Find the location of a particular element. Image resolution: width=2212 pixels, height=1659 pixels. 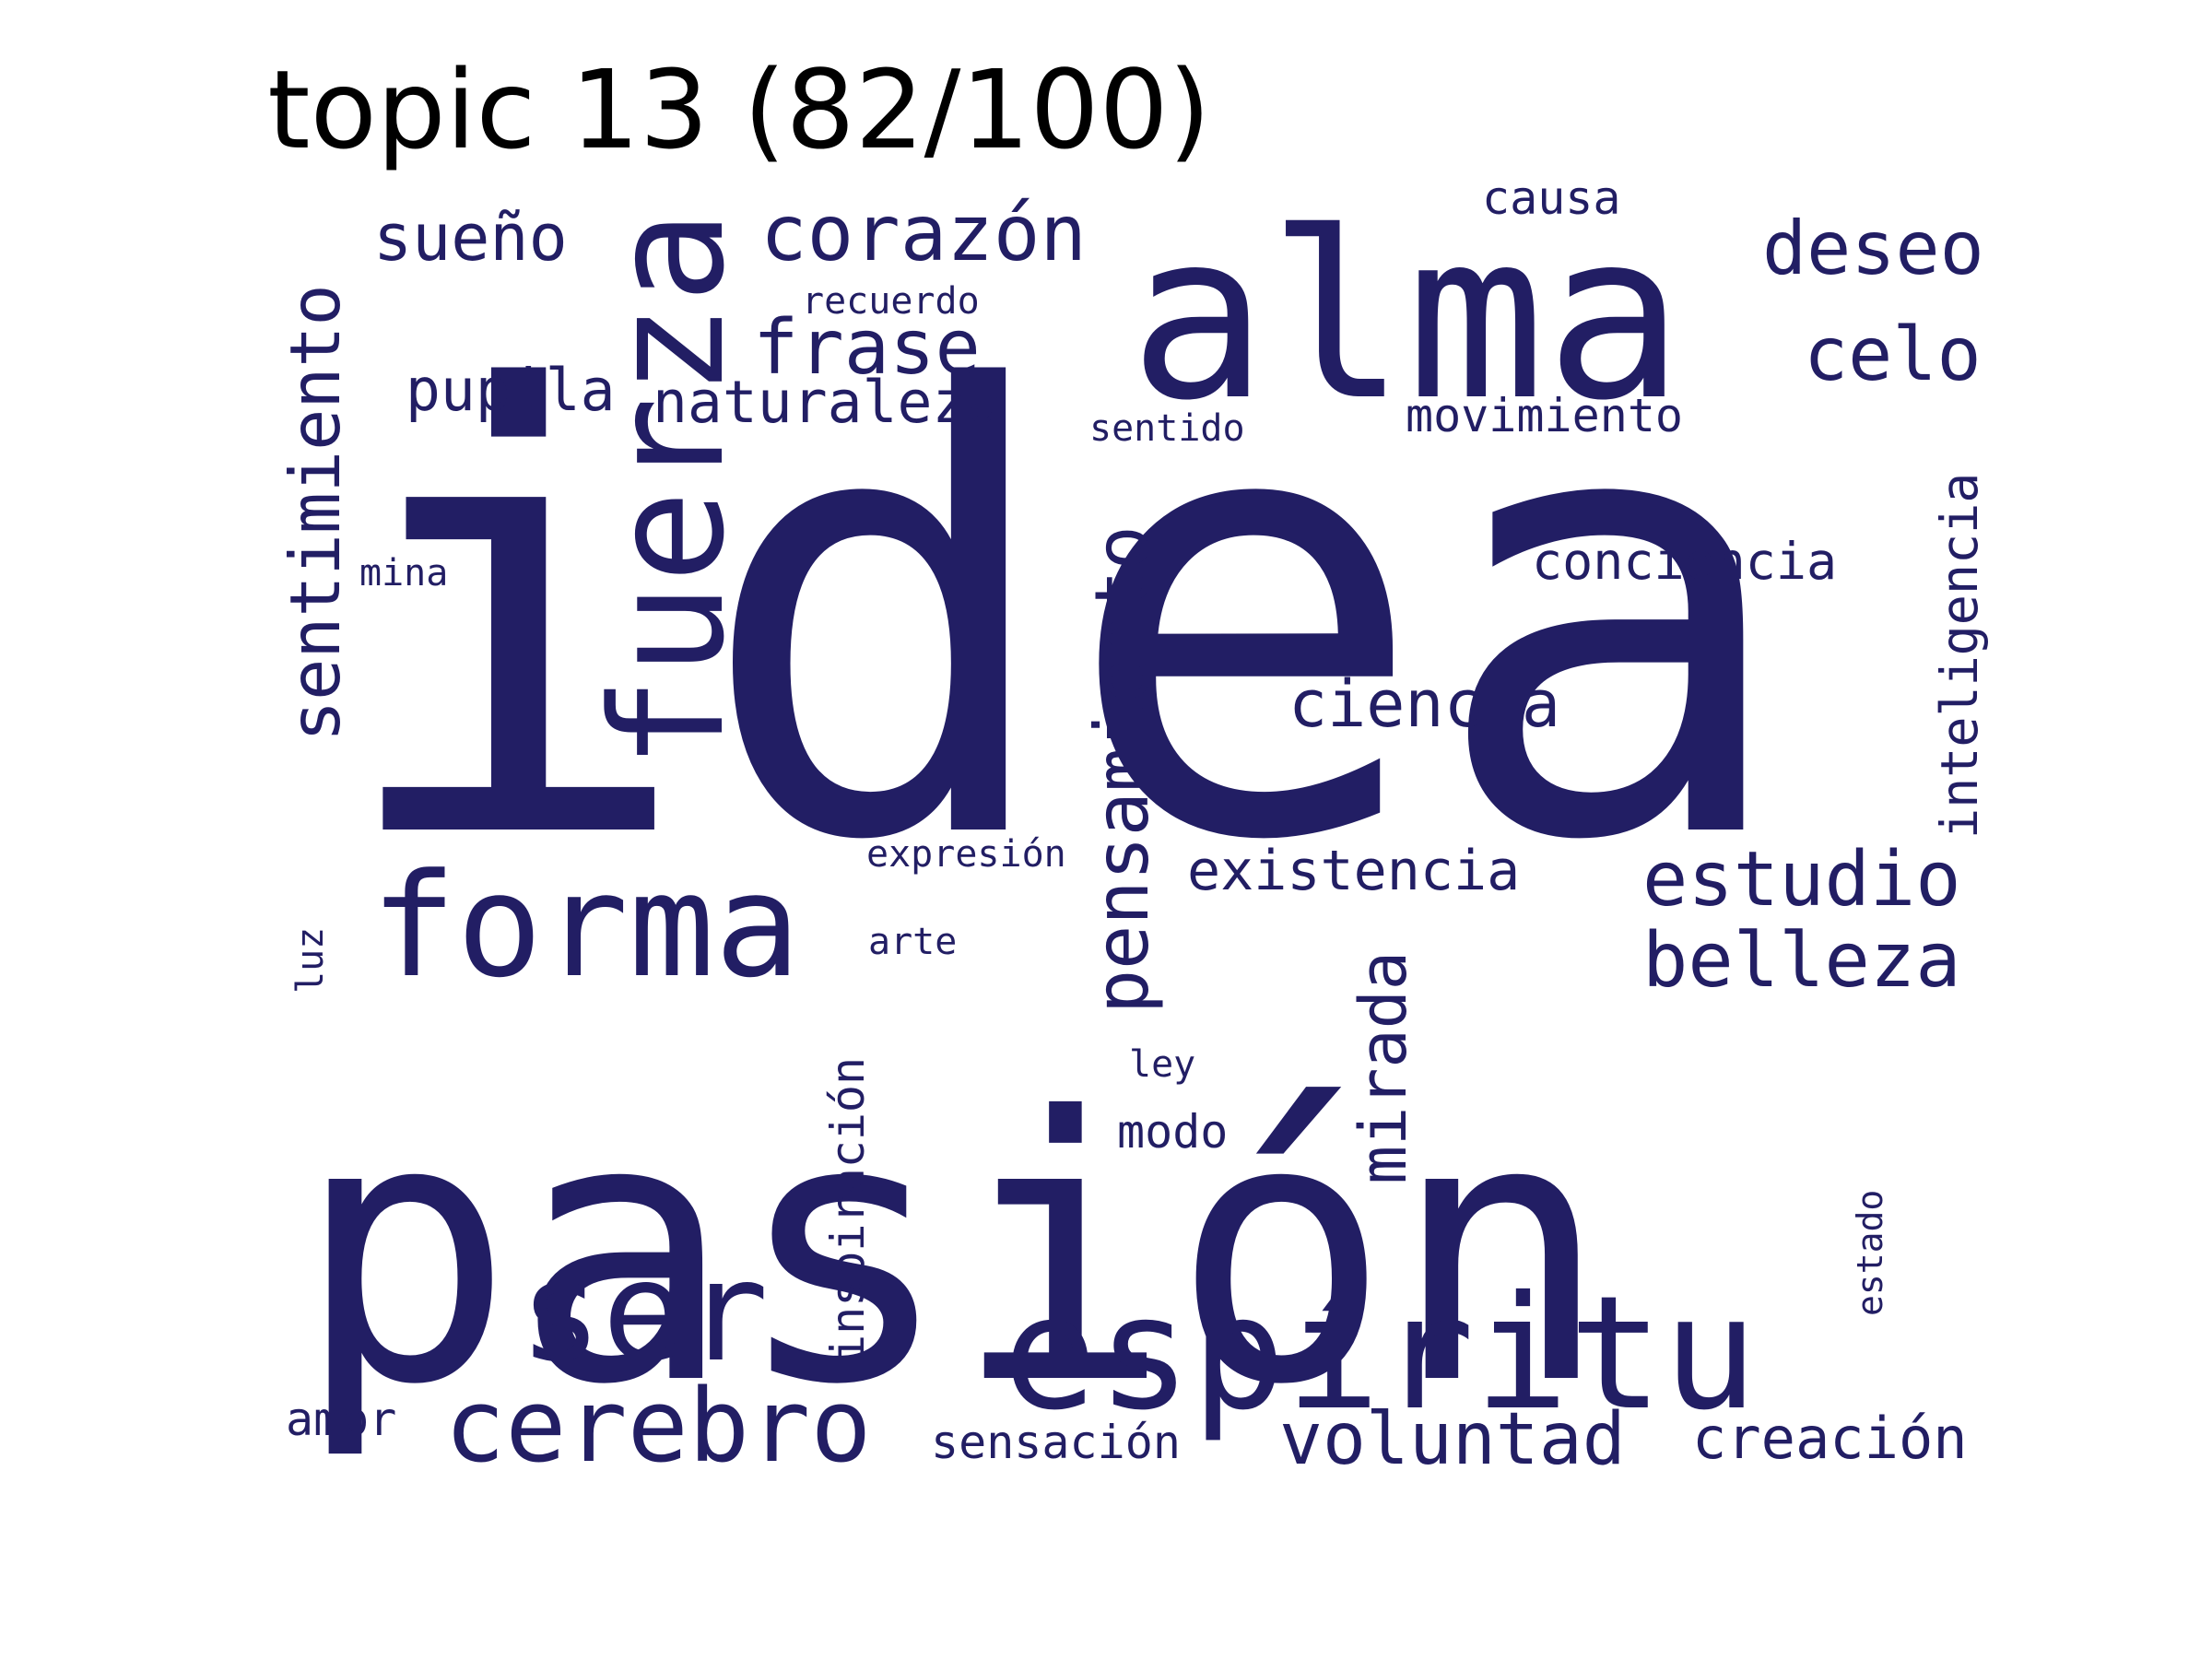

word-32: recuerdo is located at coordinates (891, 301).